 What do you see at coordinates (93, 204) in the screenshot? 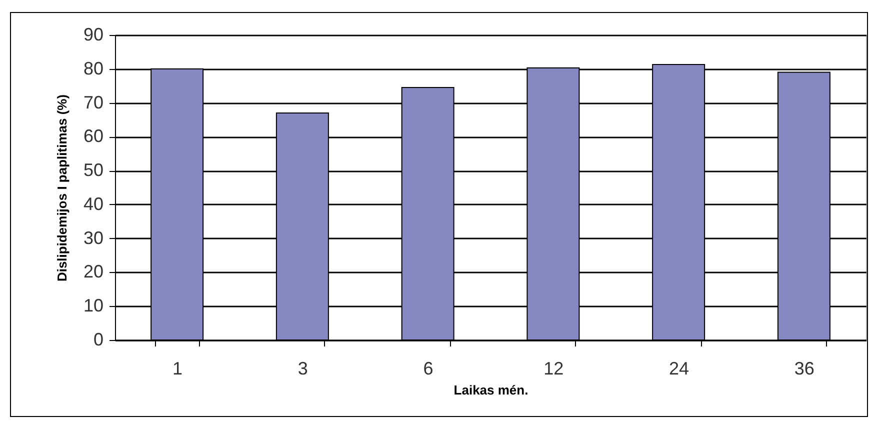
I see `y-tick-label: 40` at bounding box center [93, 204].